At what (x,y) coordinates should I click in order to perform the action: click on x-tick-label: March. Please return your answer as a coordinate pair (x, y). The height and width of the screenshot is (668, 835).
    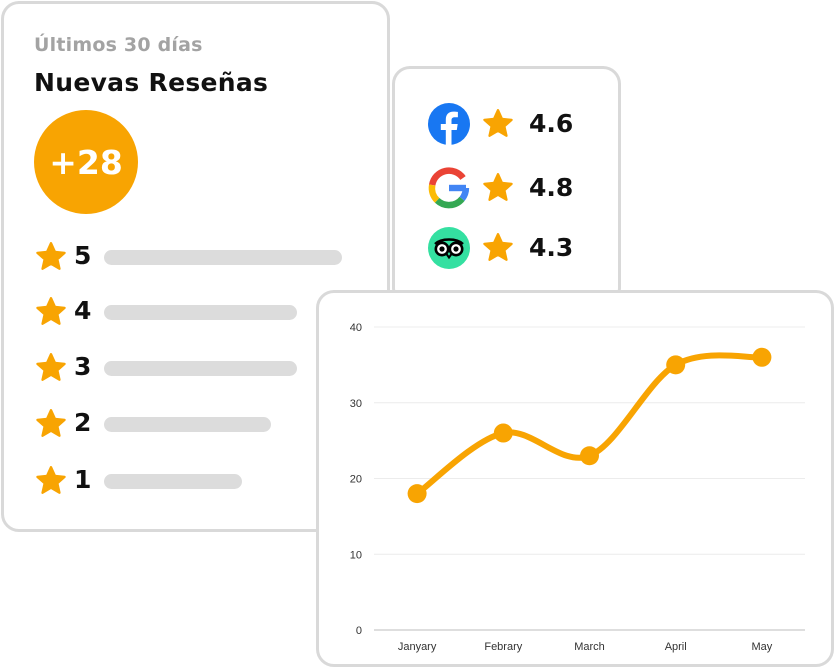
    Looking at the image, I should click on (589, 647).